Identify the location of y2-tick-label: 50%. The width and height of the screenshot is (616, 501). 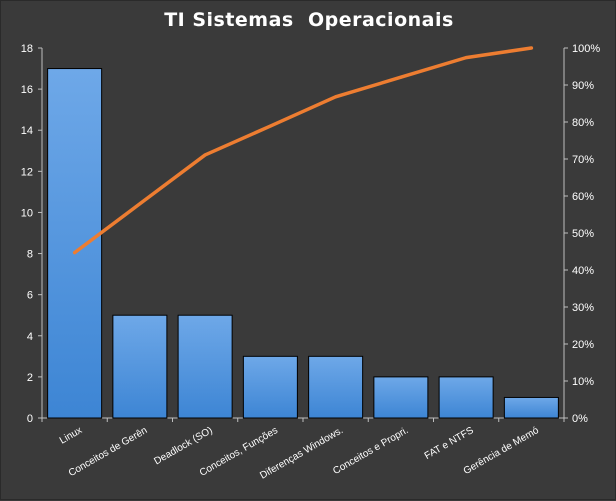
(583, 234).